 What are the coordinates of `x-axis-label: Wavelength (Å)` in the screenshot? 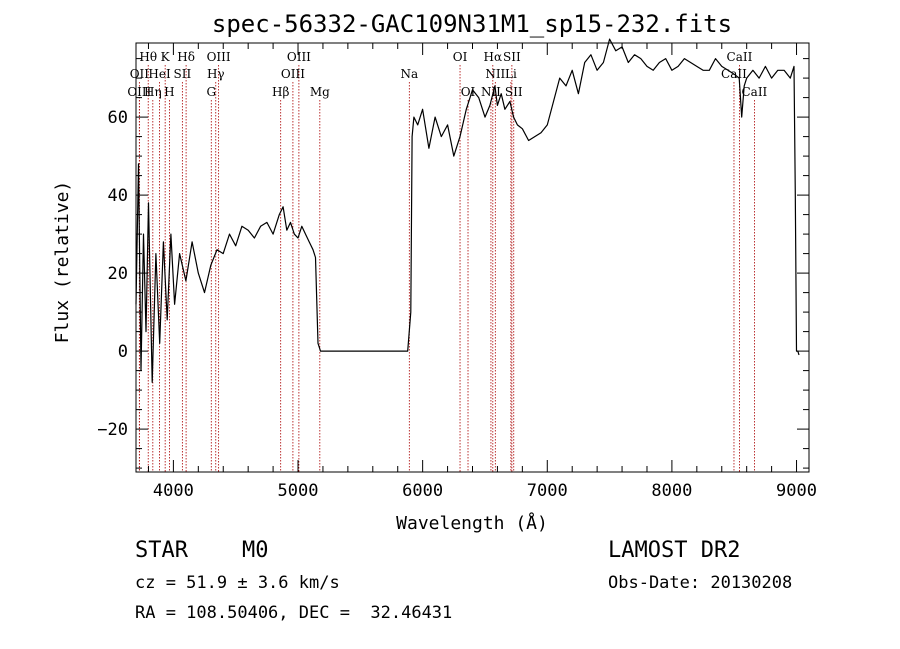 It's located at (472, 523).